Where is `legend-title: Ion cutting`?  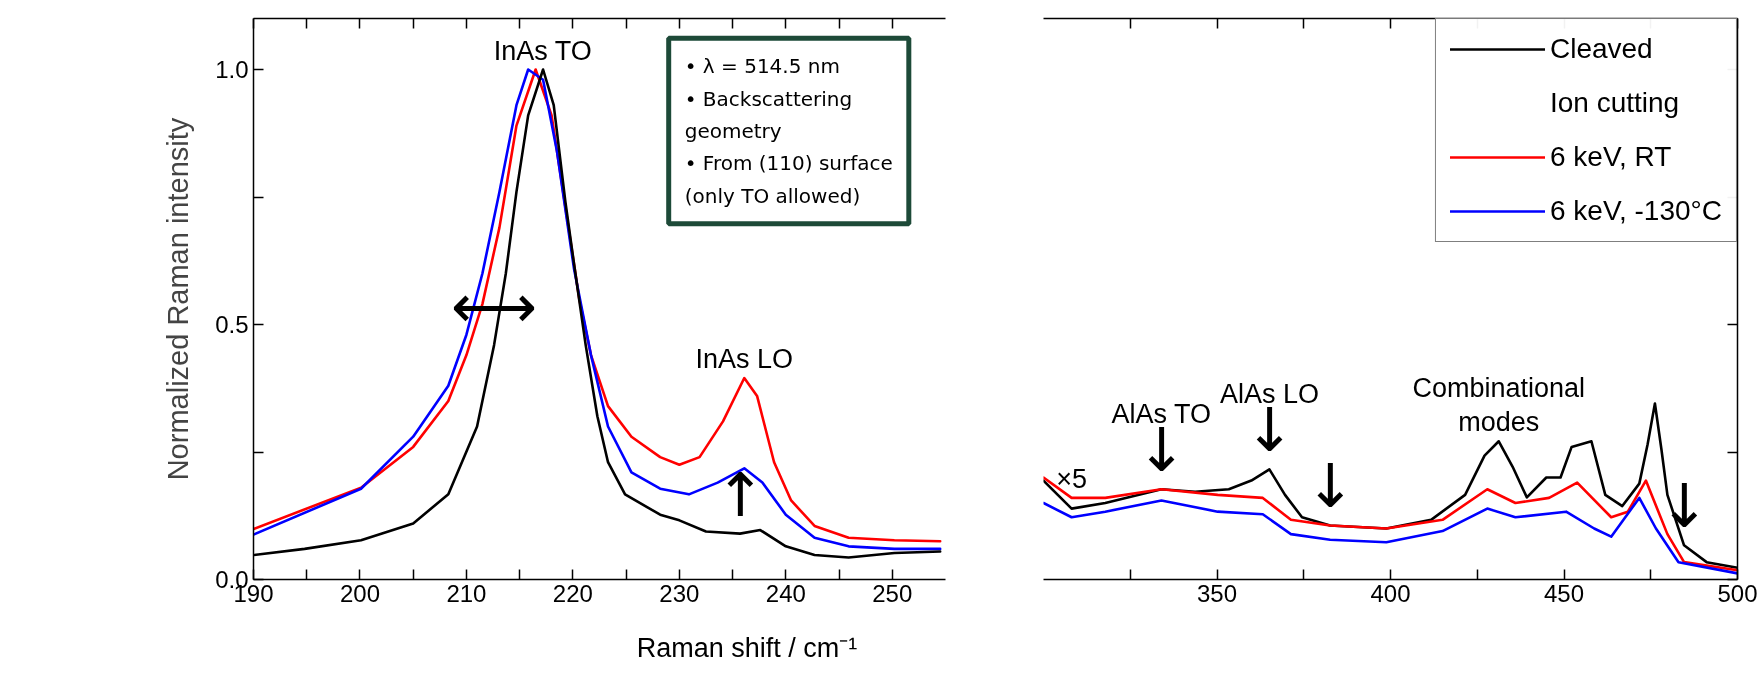
legend-title: Ion cutting is located at coordinates (1614, 103).